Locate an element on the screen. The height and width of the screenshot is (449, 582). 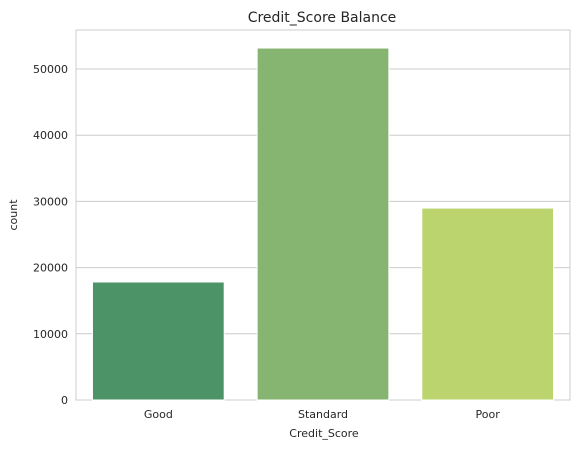
y-tick-label-0: 0 is located at coordinates (64, 400).